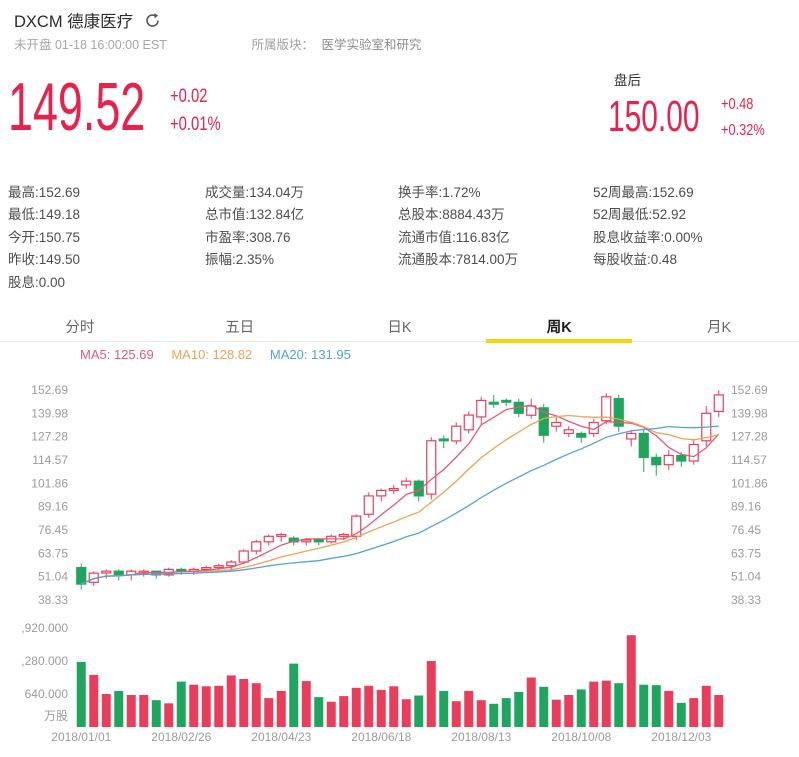  Describe the element at coordinates (152, 20) in the screenshot. I see `refresh-icon` at that location.